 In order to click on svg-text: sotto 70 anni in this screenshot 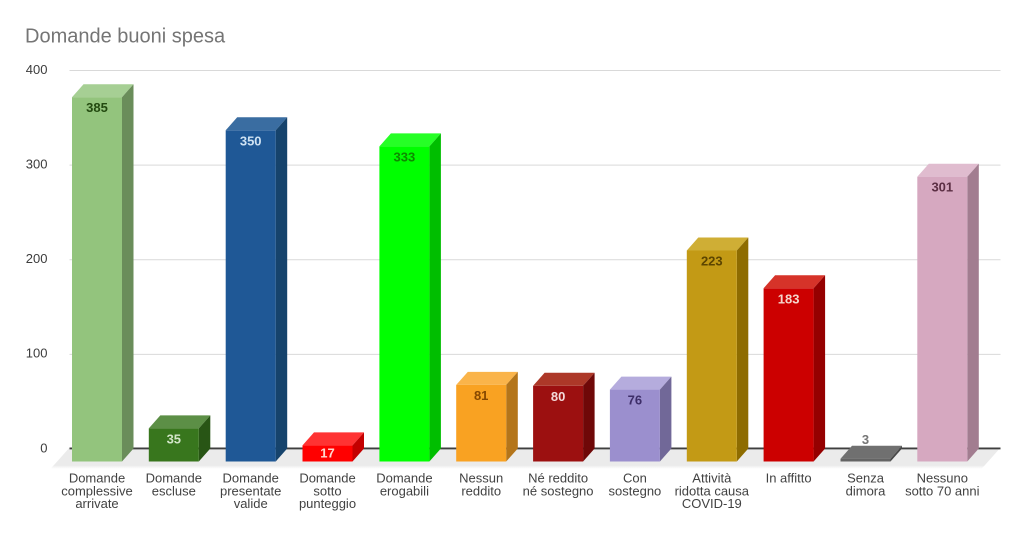, I will do `click(942, 490)`.